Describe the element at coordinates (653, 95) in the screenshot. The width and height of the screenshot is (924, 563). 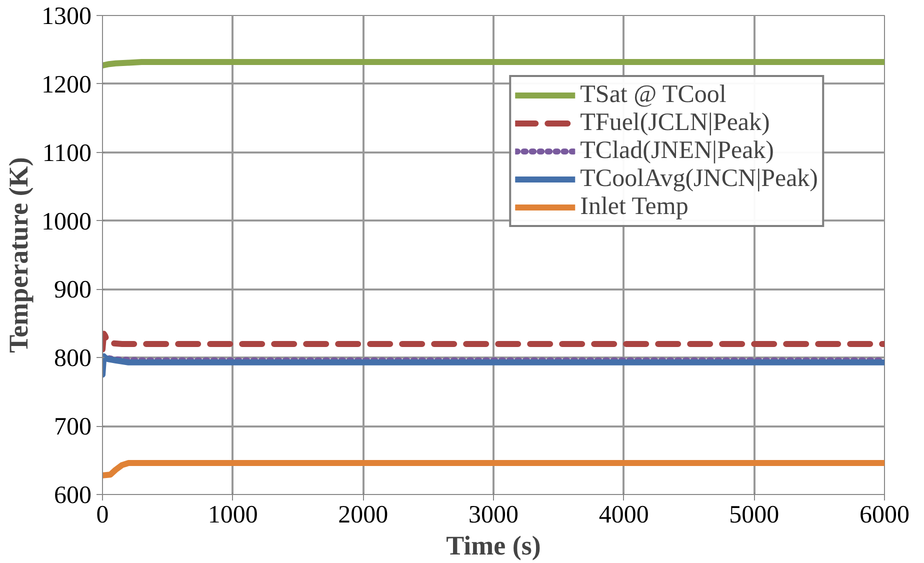
I see `legend-label: TSat @ TCool` at that location.